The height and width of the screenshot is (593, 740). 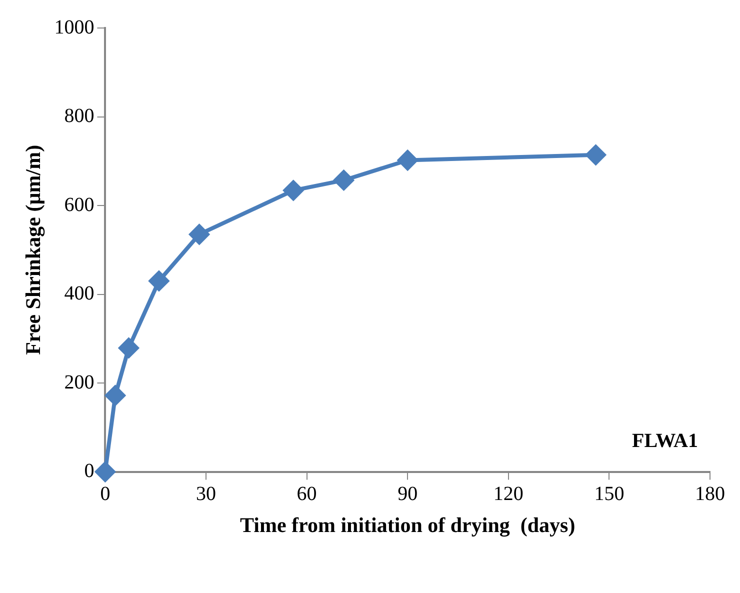 I want to click on y-tick-label: 1000, so click(x=74, y=27).